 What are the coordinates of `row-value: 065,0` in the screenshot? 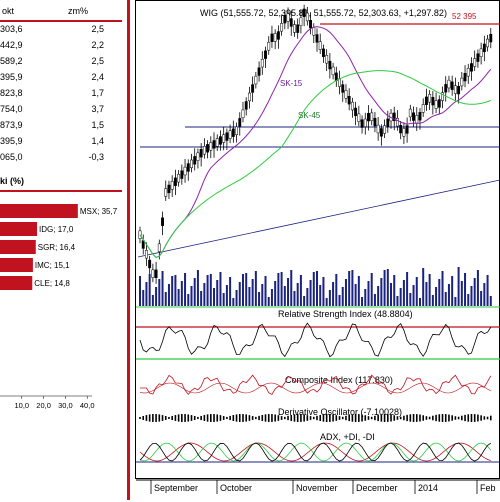 It's located at (11, 157).